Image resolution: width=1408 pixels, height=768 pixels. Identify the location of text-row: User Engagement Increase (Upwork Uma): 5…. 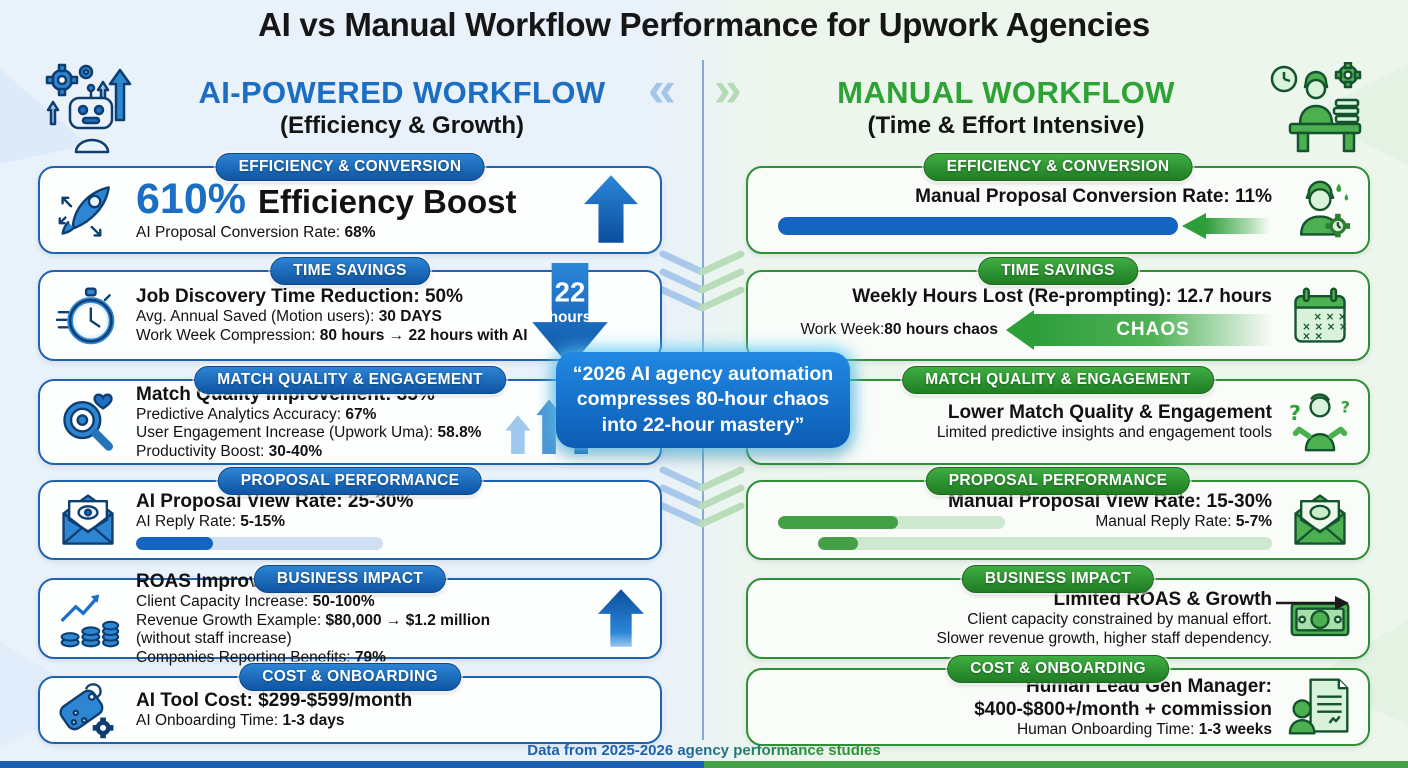
(308, 433).